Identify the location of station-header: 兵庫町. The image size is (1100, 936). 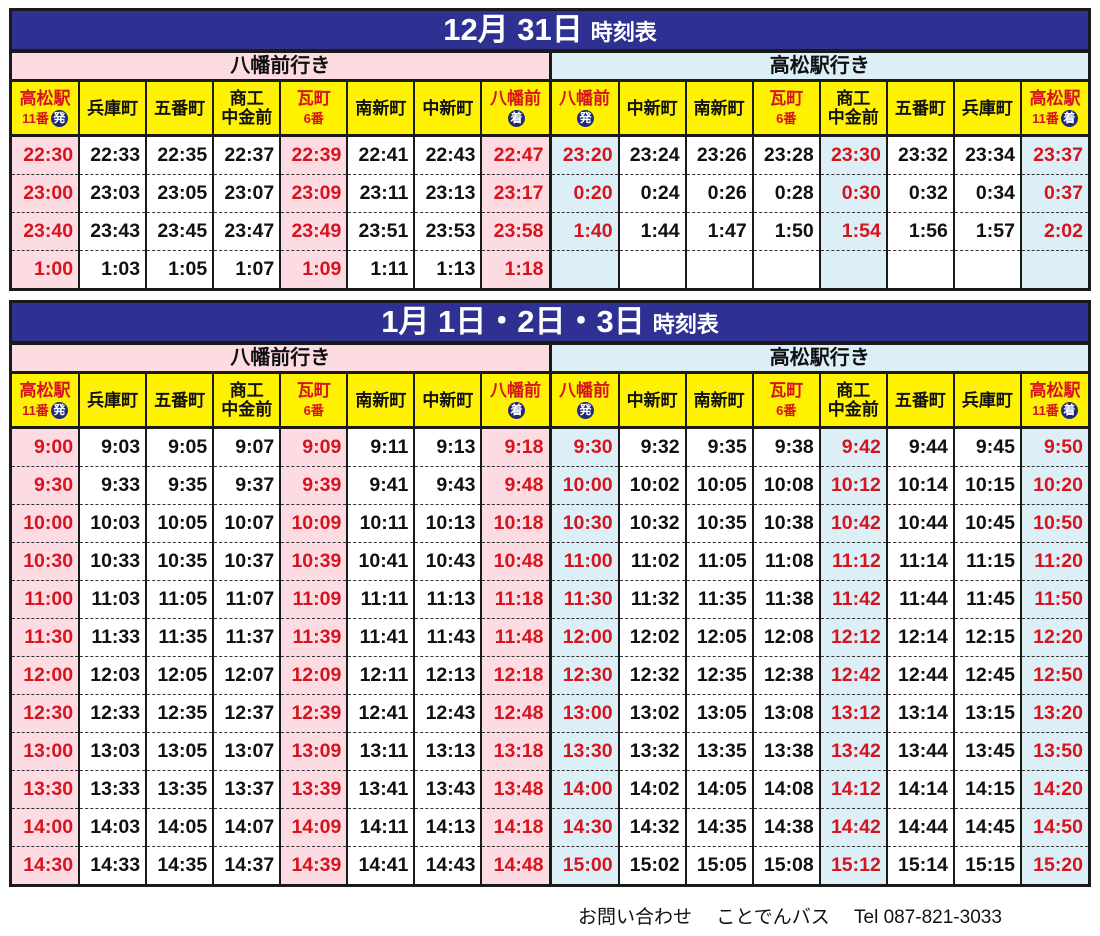
(986, 109).